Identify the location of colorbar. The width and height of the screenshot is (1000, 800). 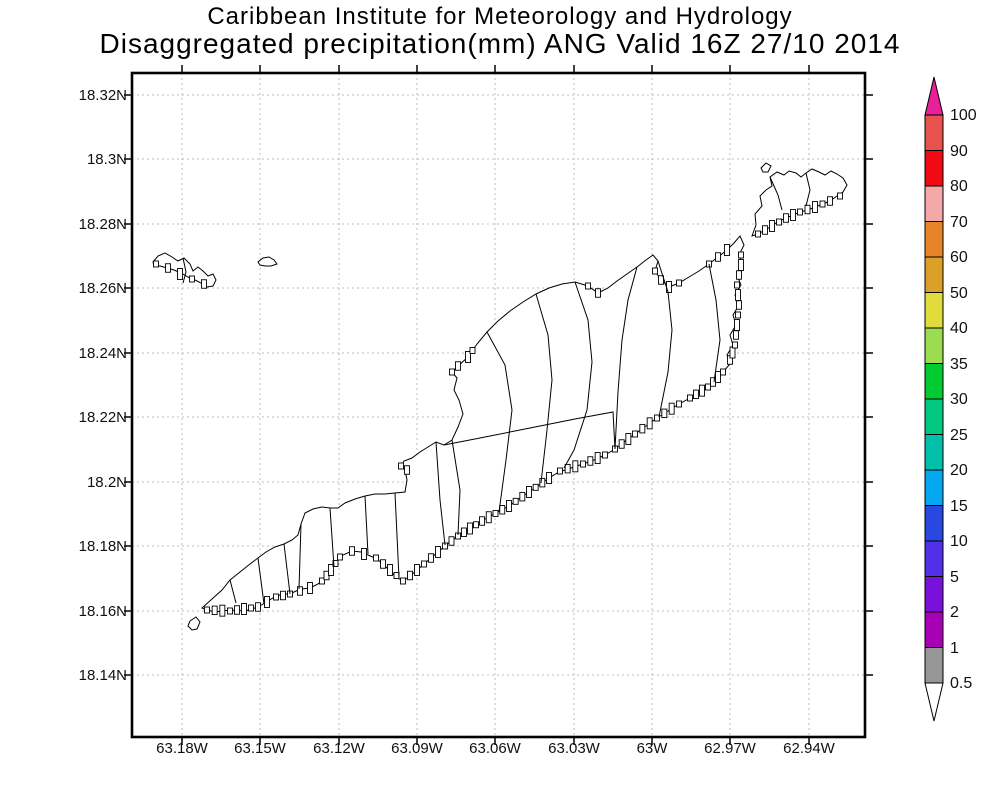
(934, 399).